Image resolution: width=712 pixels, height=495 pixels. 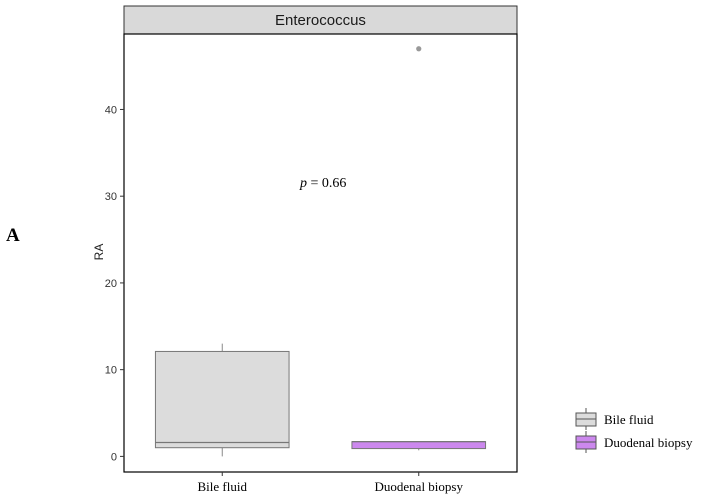 I want to click on facet-title: Enterococcus, so click(x=320, y=20).